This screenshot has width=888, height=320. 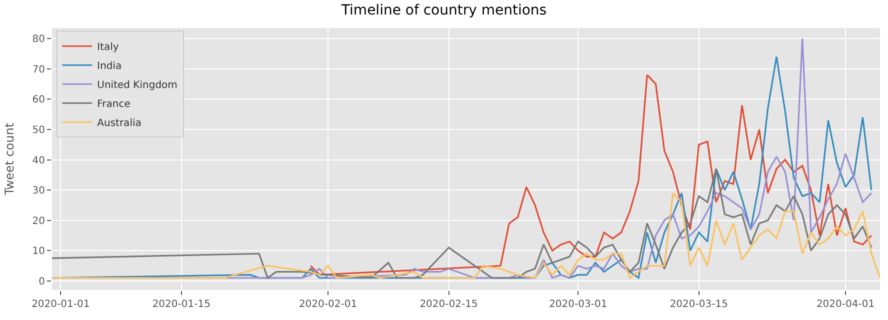 What do you see at coordinates (38, 130) in the screenshot?
I see `y-tick-label: 50` at bounding box center [38, 130].